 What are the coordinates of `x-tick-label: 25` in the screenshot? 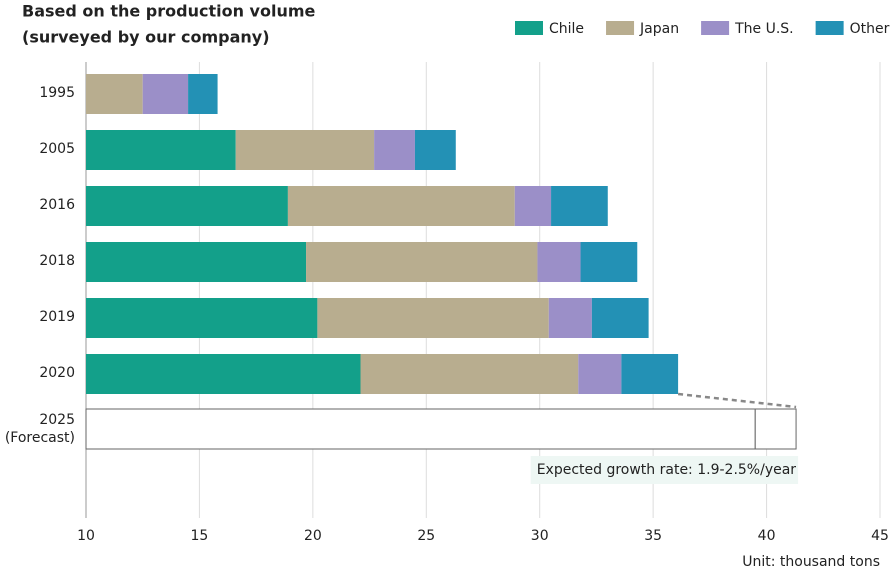 It's located at (426, 536).